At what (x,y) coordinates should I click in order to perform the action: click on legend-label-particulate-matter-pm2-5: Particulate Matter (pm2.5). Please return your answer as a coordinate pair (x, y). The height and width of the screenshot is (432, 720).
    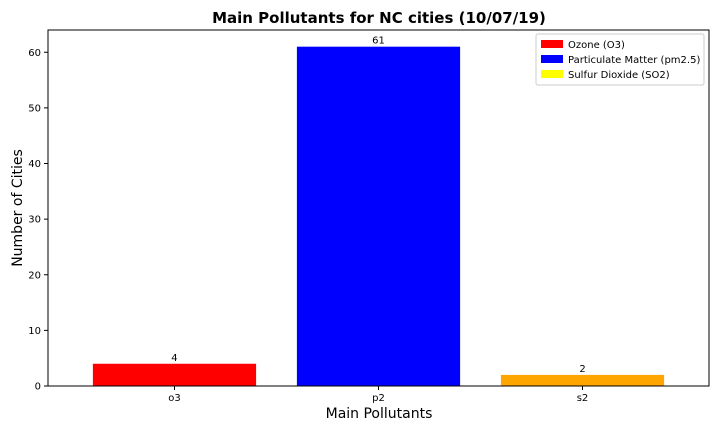
    Looking at the image, I should click on (634, 60).